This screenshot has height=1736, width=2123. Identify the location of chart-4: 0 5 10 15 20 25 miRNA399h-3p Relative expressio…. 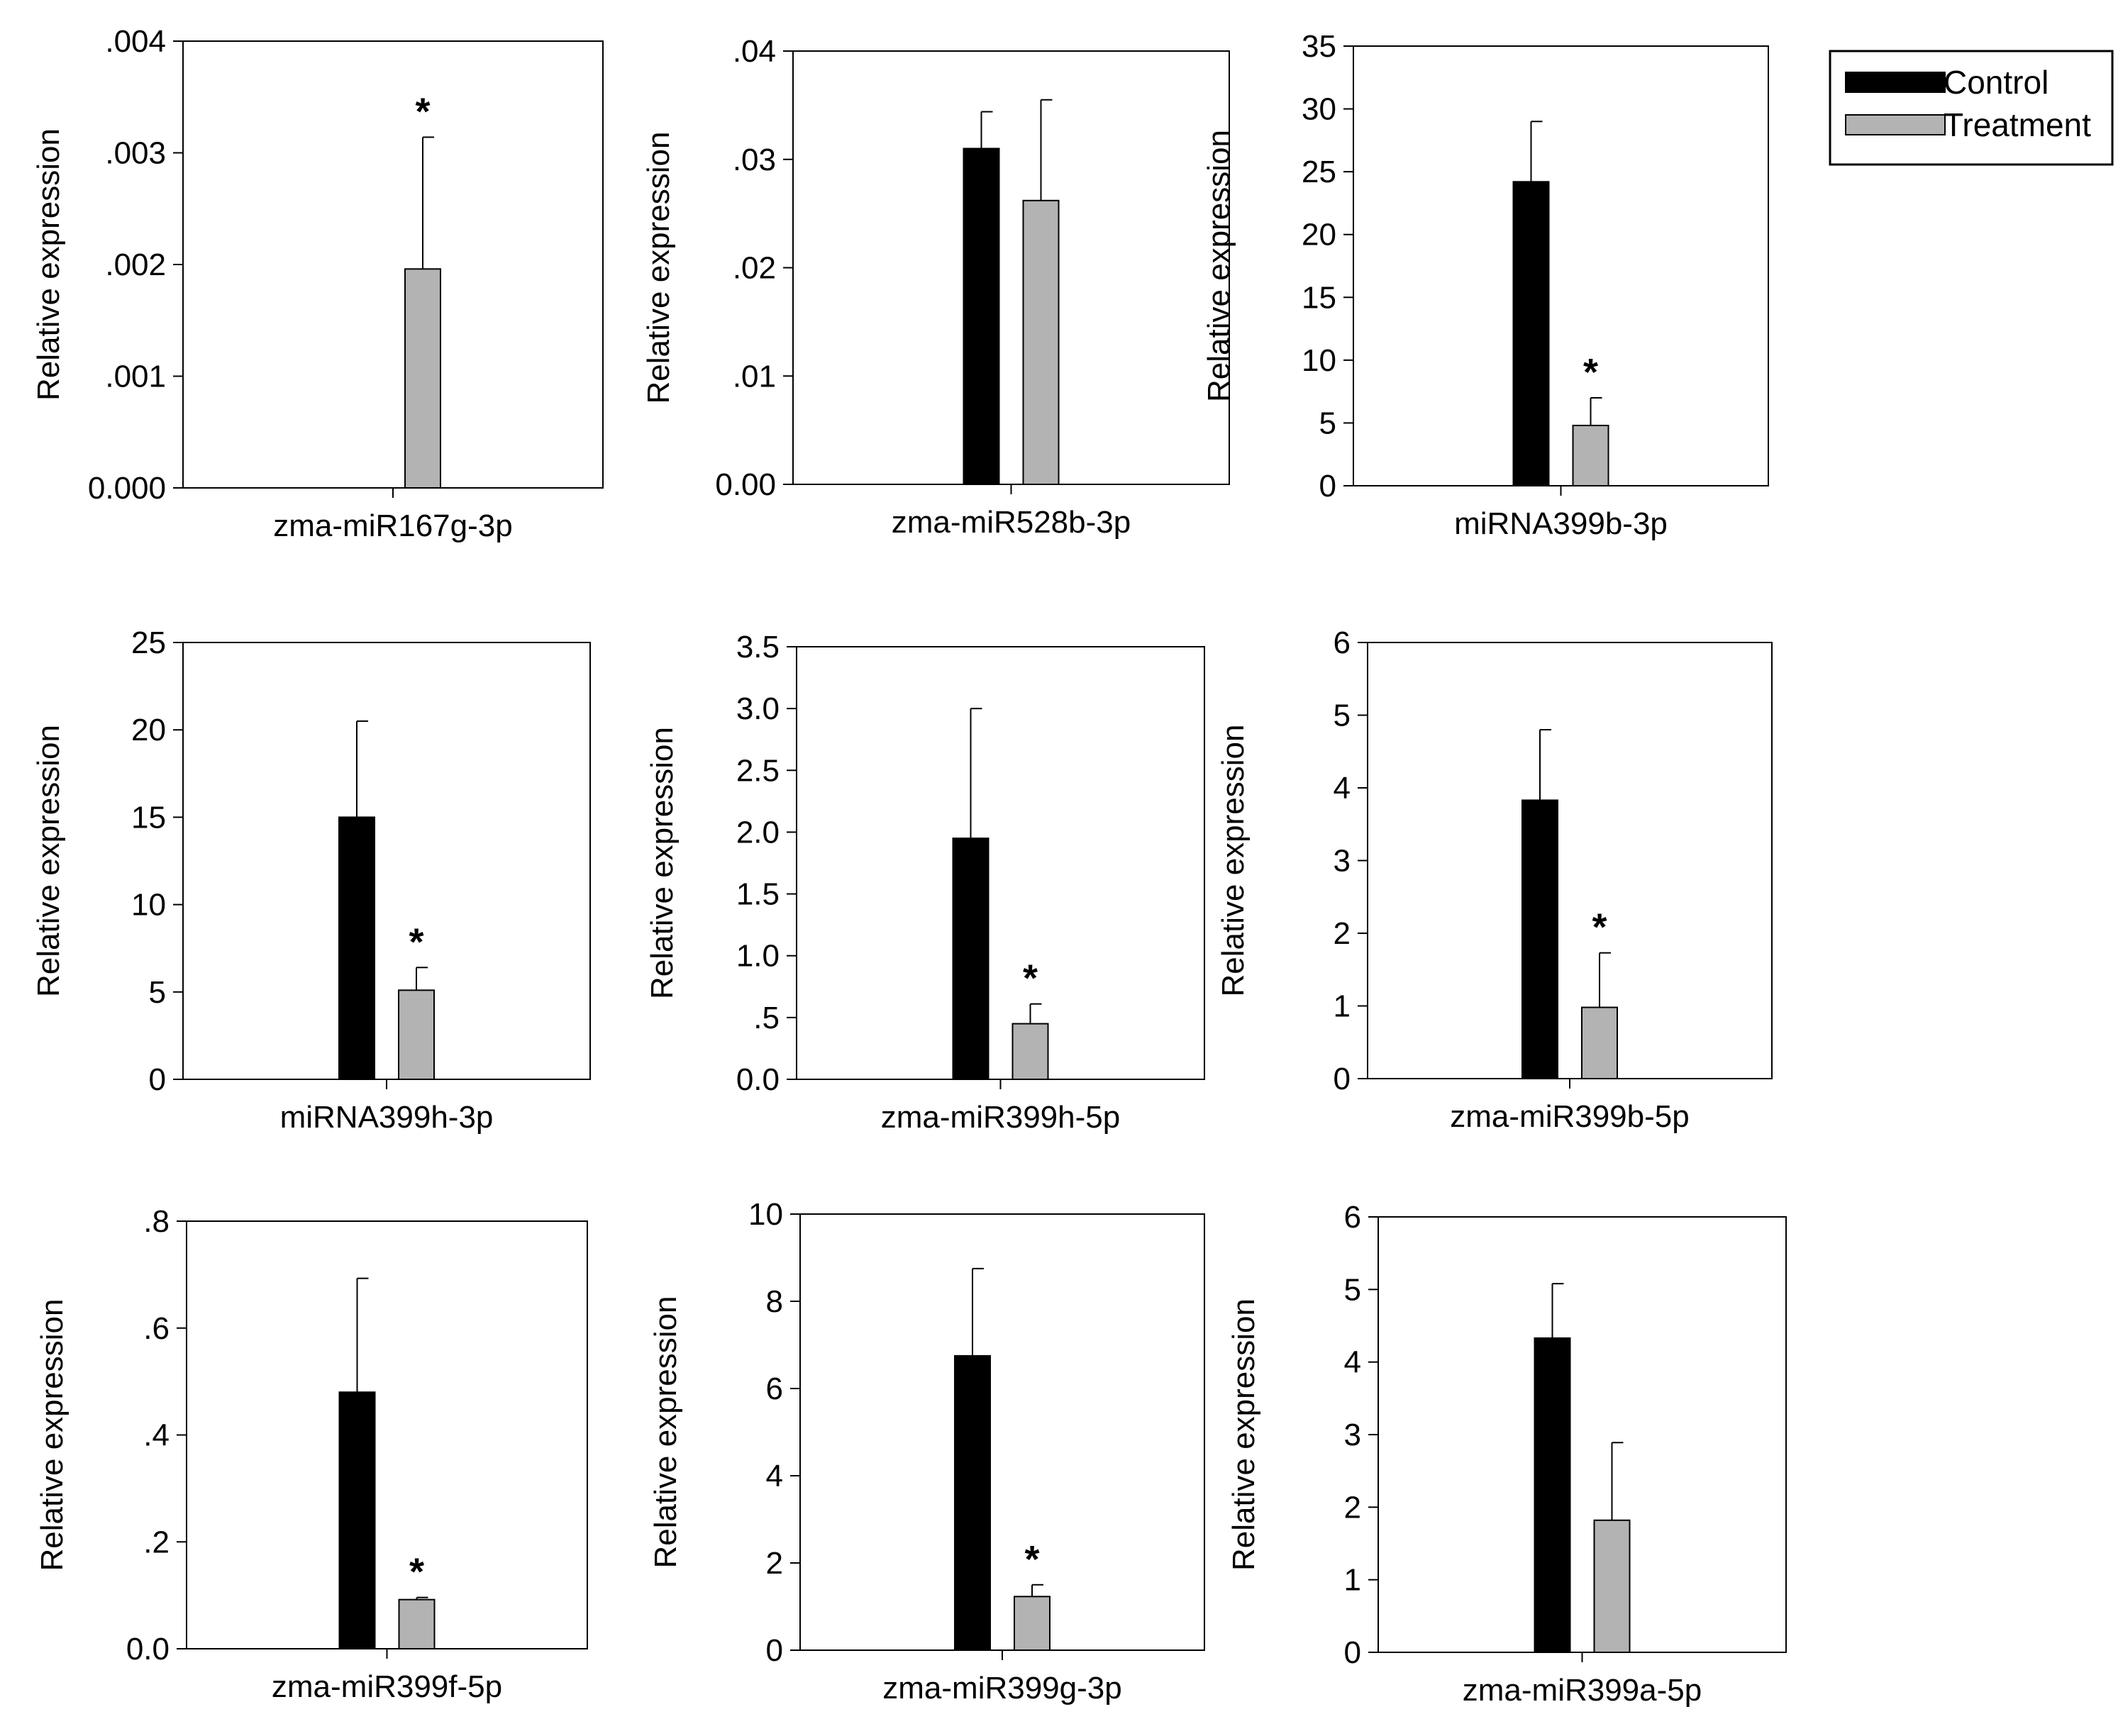
(311, 880).